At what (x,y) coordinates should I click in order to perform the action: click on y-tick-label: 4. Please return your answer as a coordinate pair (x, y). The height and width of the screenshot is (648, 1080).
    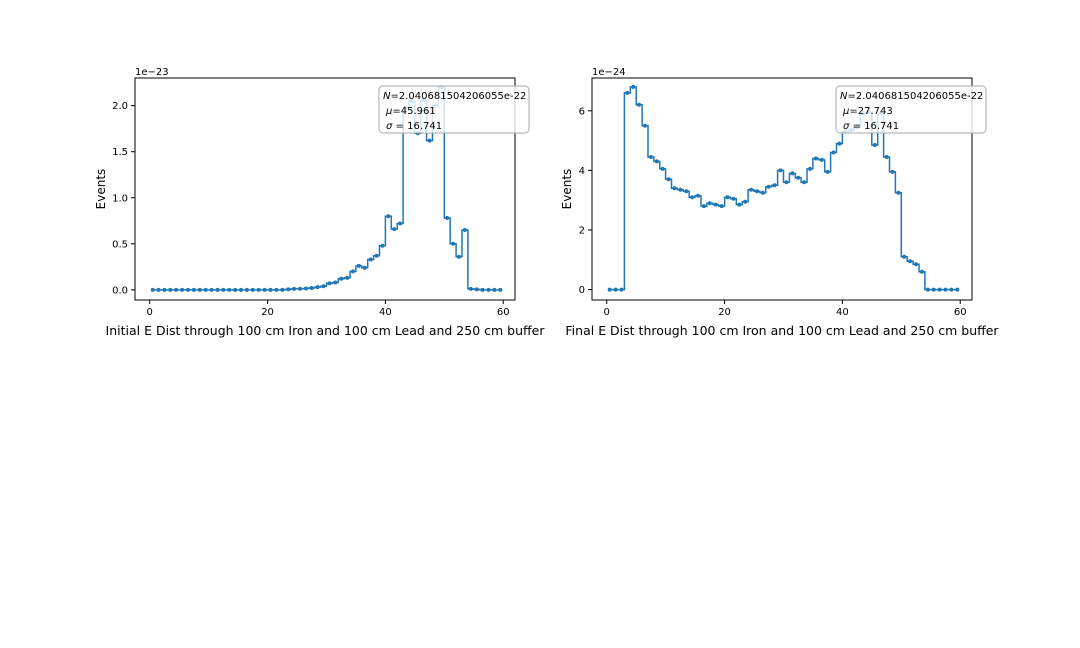
    Looking at the image, I should click on (582, 171).